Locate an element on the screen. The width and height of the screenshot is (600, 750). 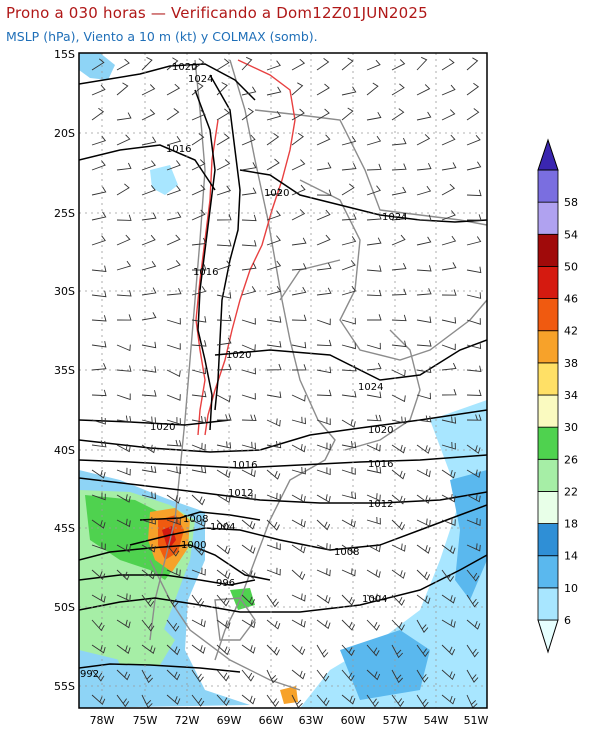
isobar-label: 1000 is located at coordinates (193, 545).